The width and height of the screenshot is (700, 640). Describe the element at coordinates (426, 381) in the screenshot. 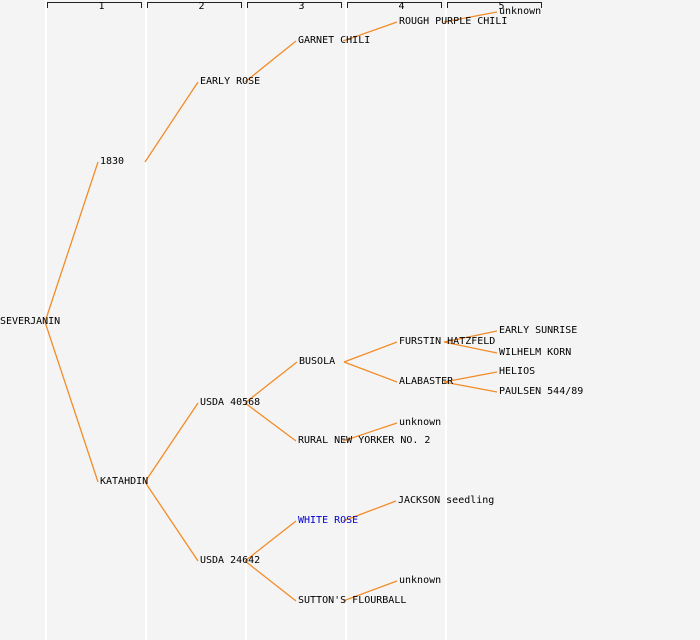

I see `node-alabaster: ALABASTER` at that location.